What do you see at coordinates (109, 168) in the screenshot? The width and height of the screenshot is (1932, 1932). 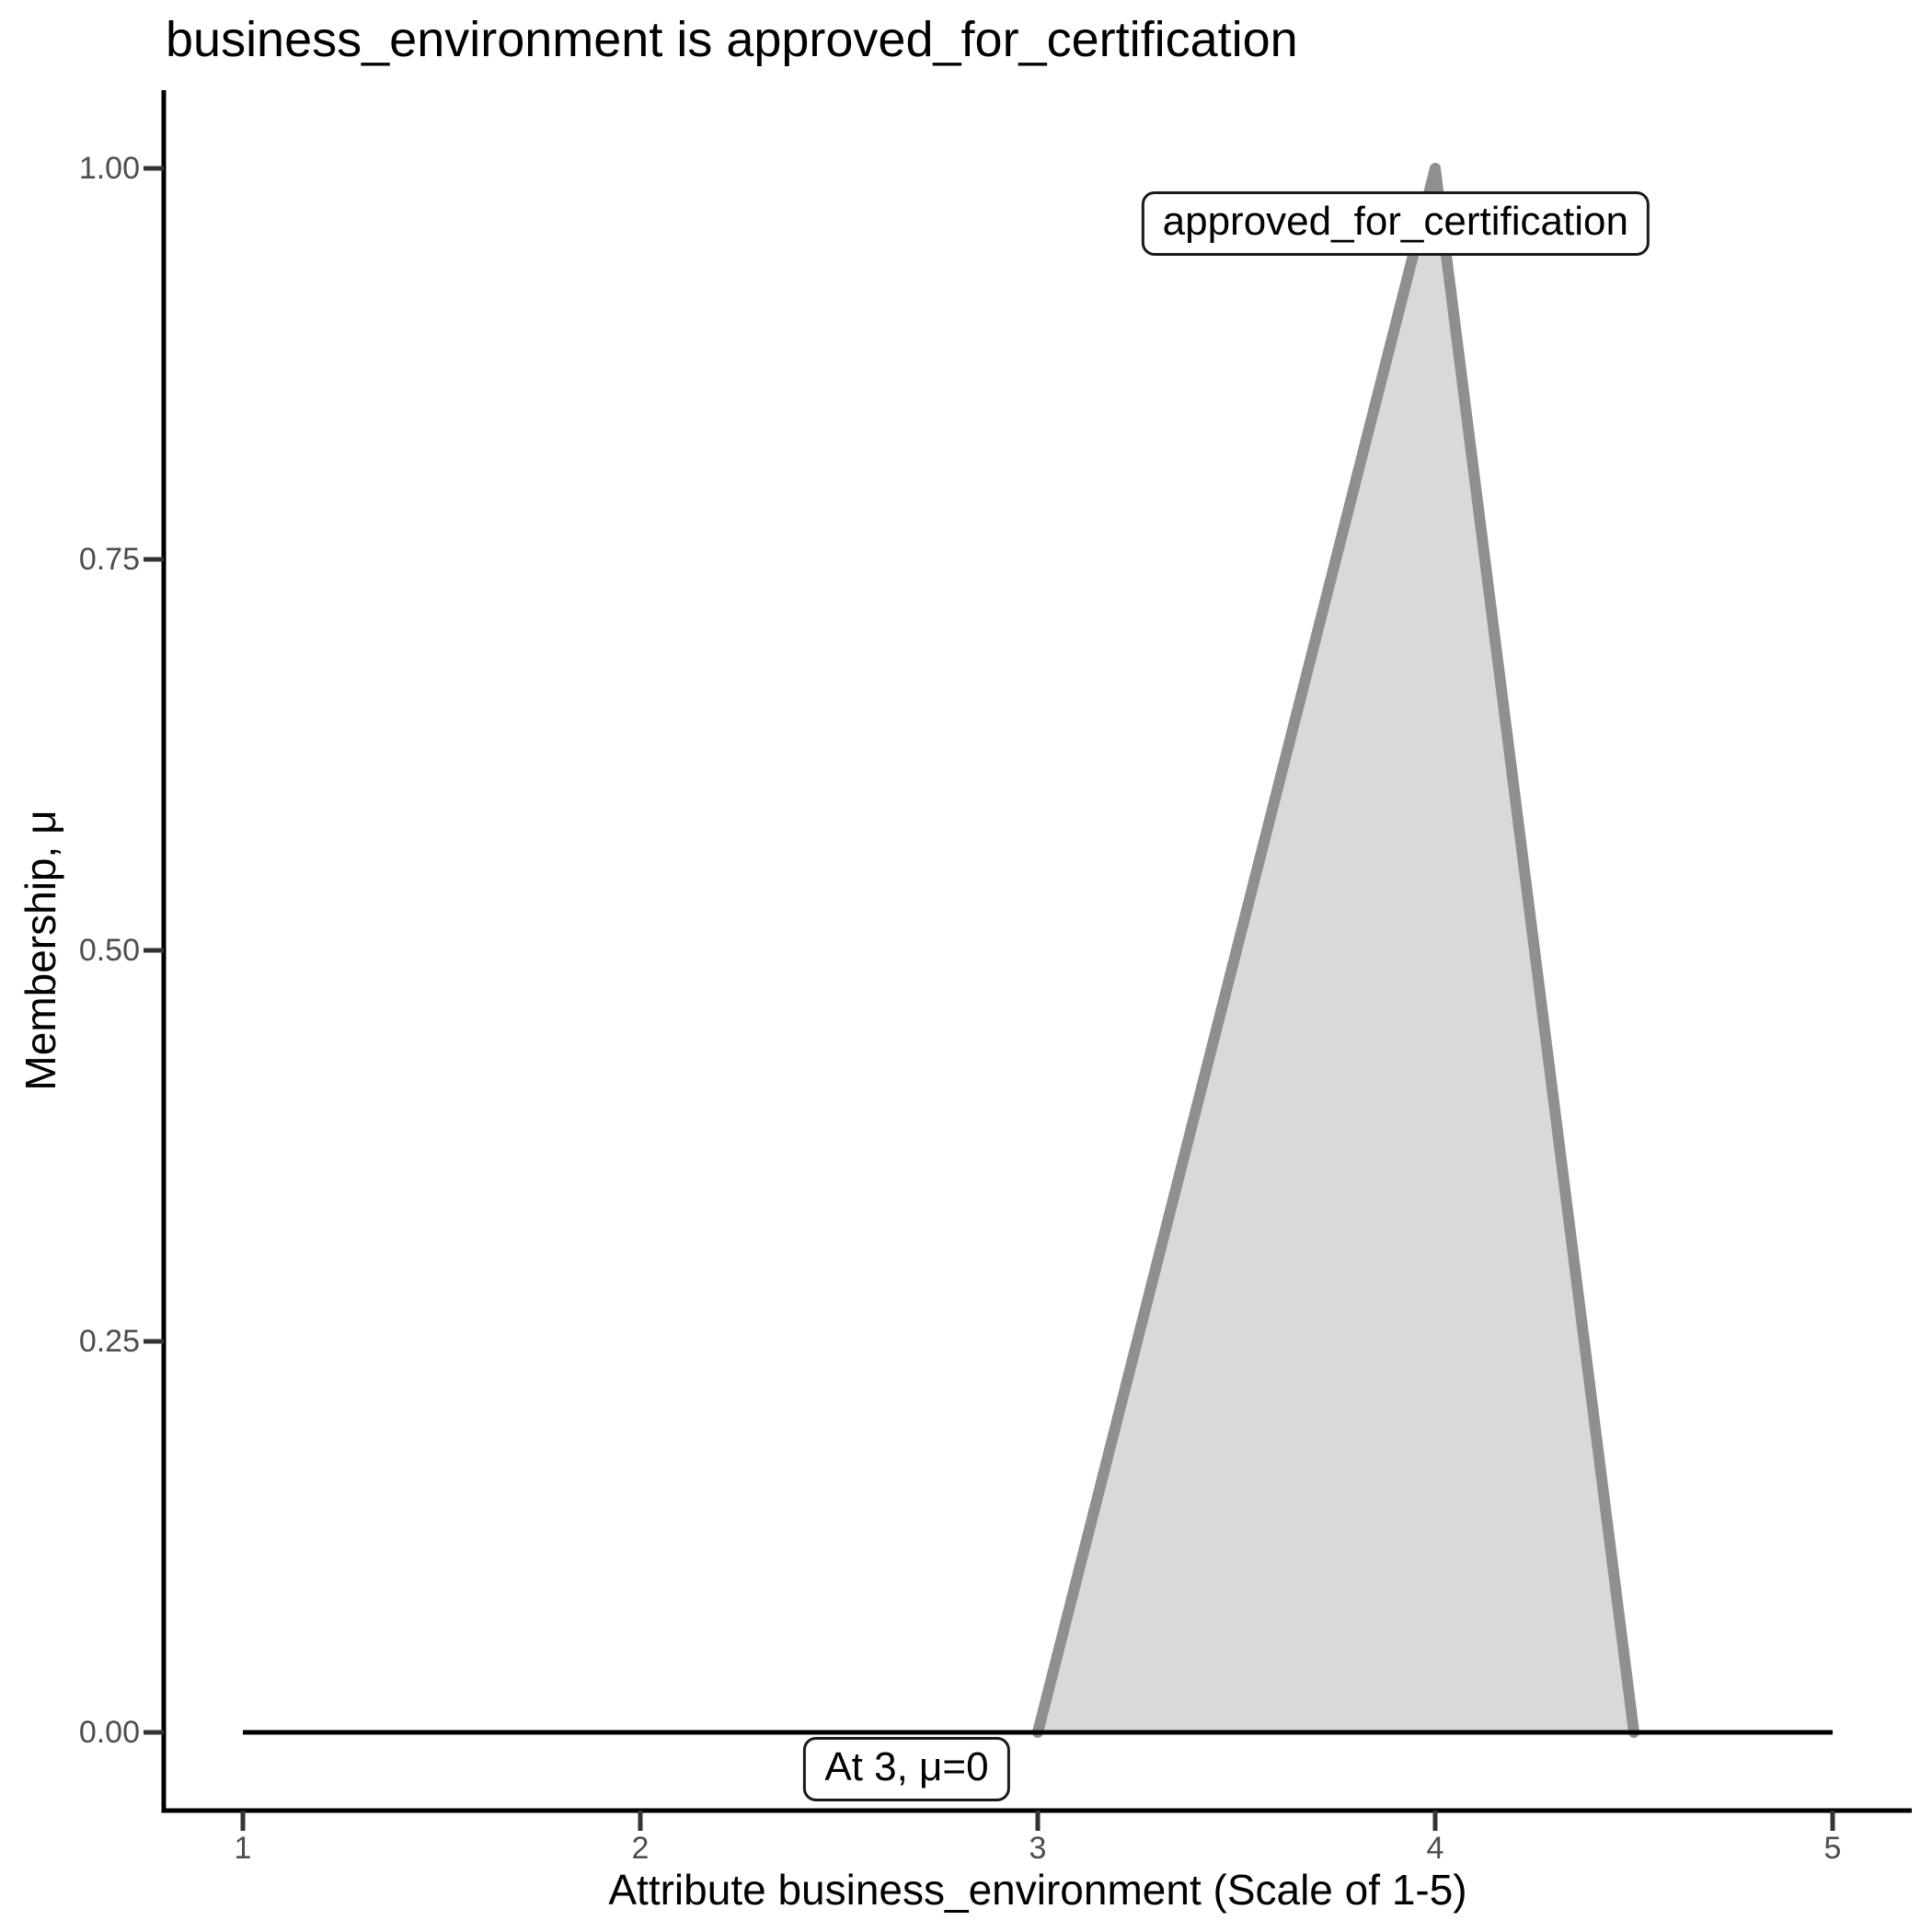 I see `y-tick-label: 1.00` at bounding box center [109, 168].